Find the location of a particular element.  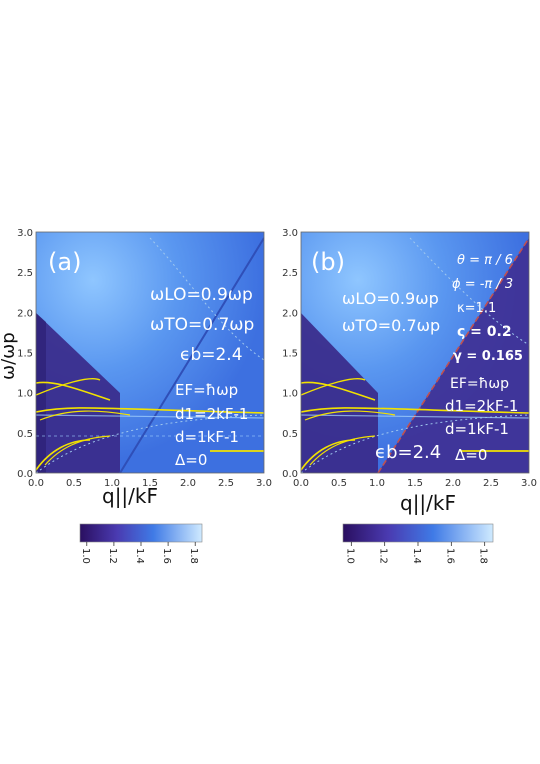

panel-a-label: (a) is located at coordinates (64, 262).